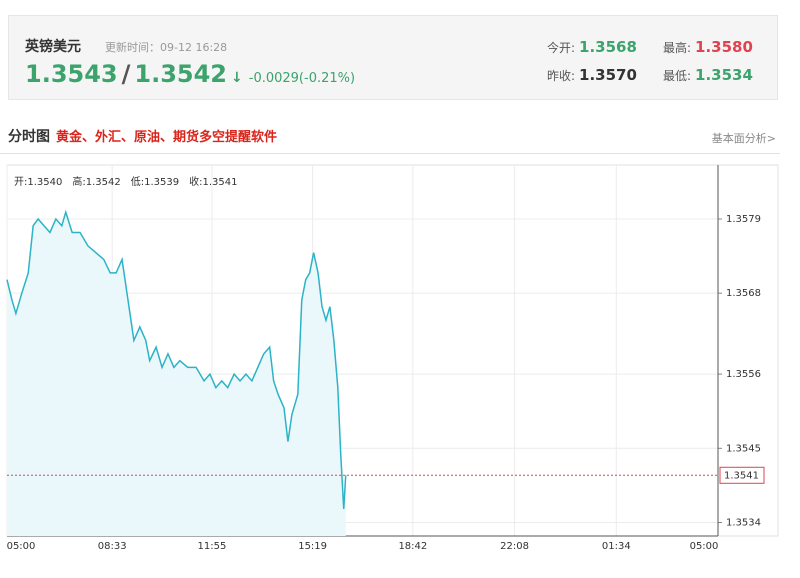 This screenshot has height=578, width=800. What do you see at coordinates (608, 47) in the screenshot?
I see `stat-value: 1.3568` at bounding box center [608, 47].